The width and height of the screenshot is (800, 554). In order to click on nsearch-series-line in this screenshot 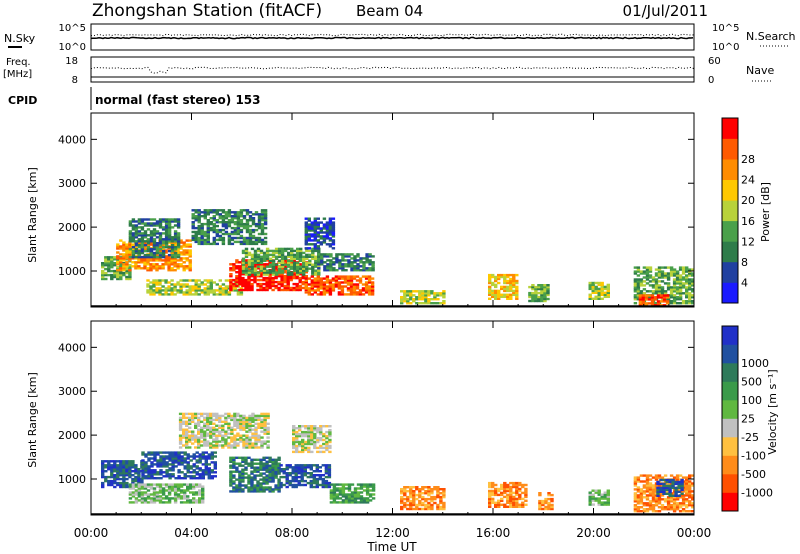, I will do `click(393, 35)`.